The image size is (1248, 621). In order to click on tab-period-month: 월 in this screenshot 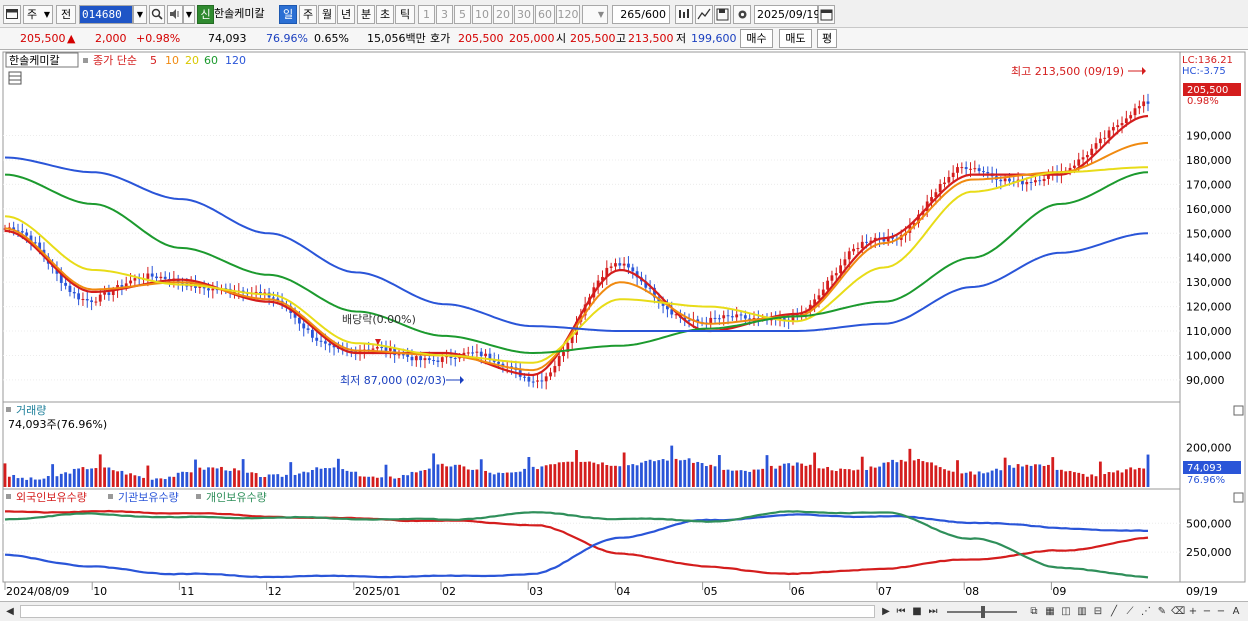, I will do `click(327, 14)`.